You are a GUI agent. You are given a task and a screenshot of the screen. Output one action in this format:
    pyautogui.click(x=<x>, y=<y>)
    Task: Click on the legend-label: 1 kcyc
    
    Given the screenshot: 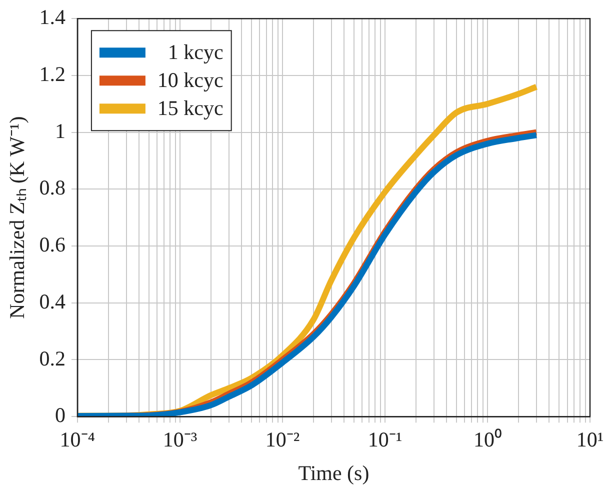 What is the action you would take?
    pyautogui.click(x=196, y=52)
    